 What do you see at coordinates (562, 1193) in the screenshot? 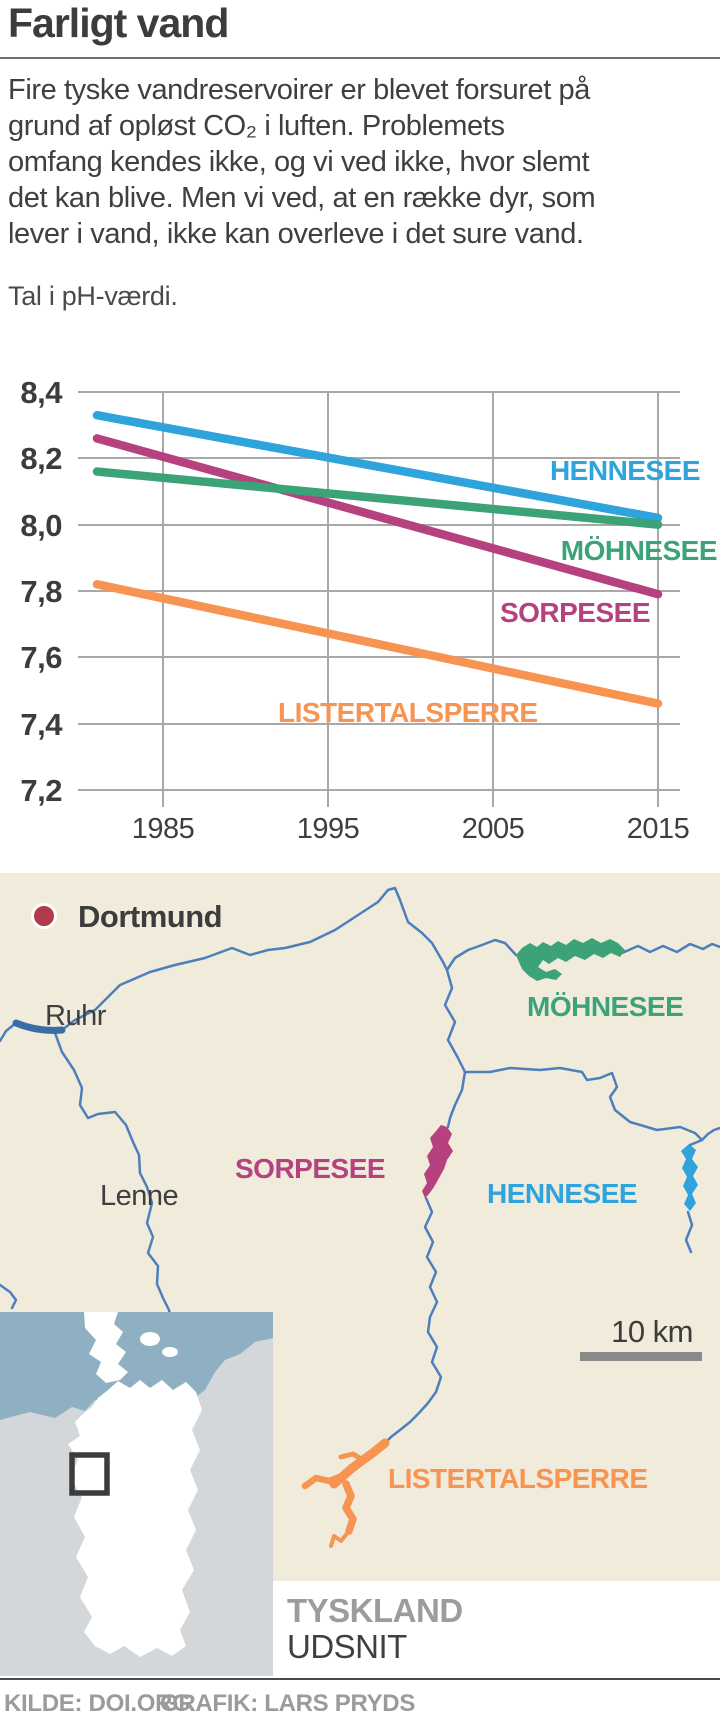
I see `lake-label-hennesee: HENNESEE` at bounding box center [562, 1193].